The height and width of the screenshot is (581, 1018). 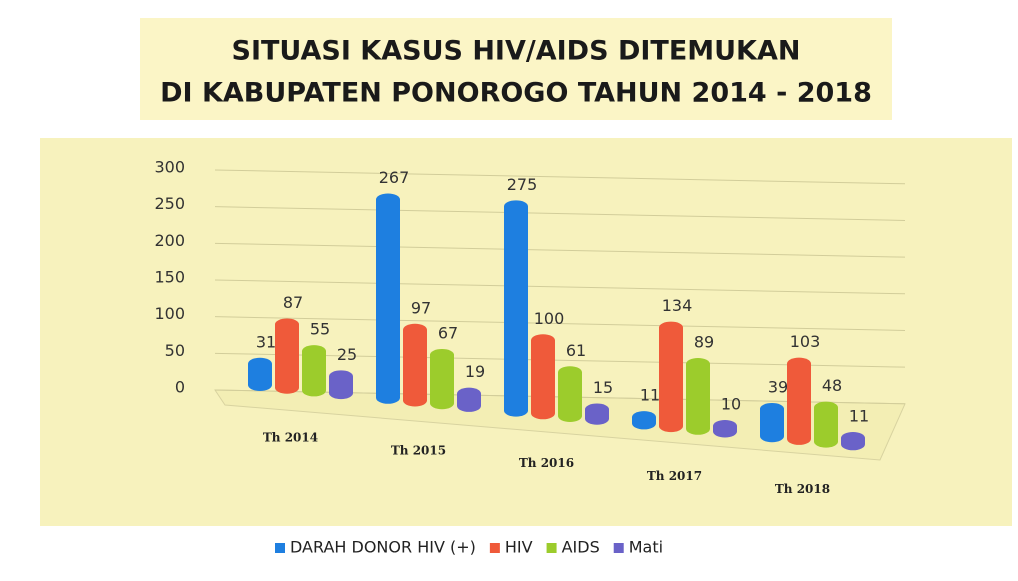 I want to click on data-label: 15, so click(x=603, y=387).